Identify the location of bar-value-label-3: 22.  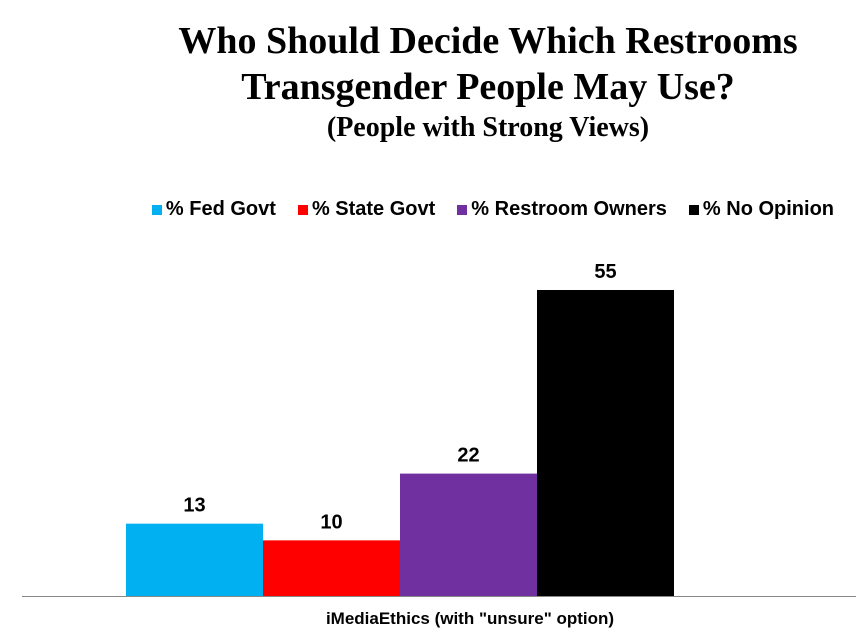
(468, 456).